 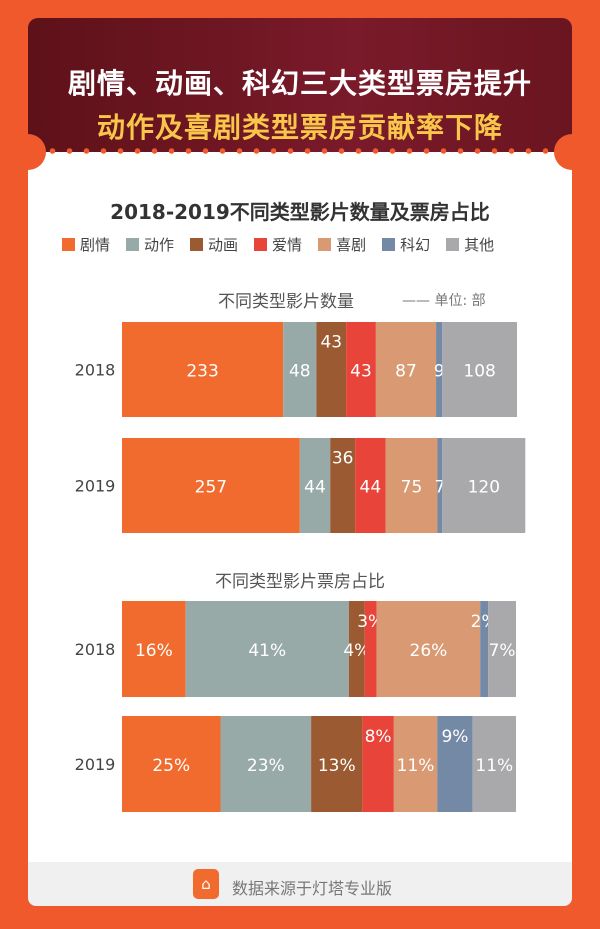 What do you see at coordinates (206, 884) in the screenshot?
I see `lighthouse-logo-icon: ⌂` at bounding box center [206, 884].